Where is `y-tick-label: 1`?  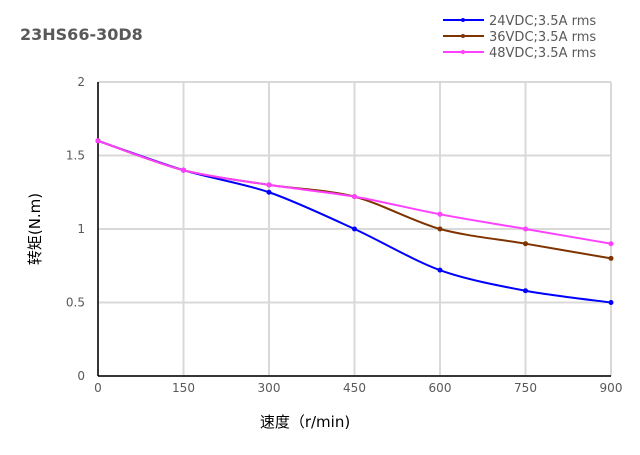 y-tick-label: 1 is located at coordinates (81, 229).